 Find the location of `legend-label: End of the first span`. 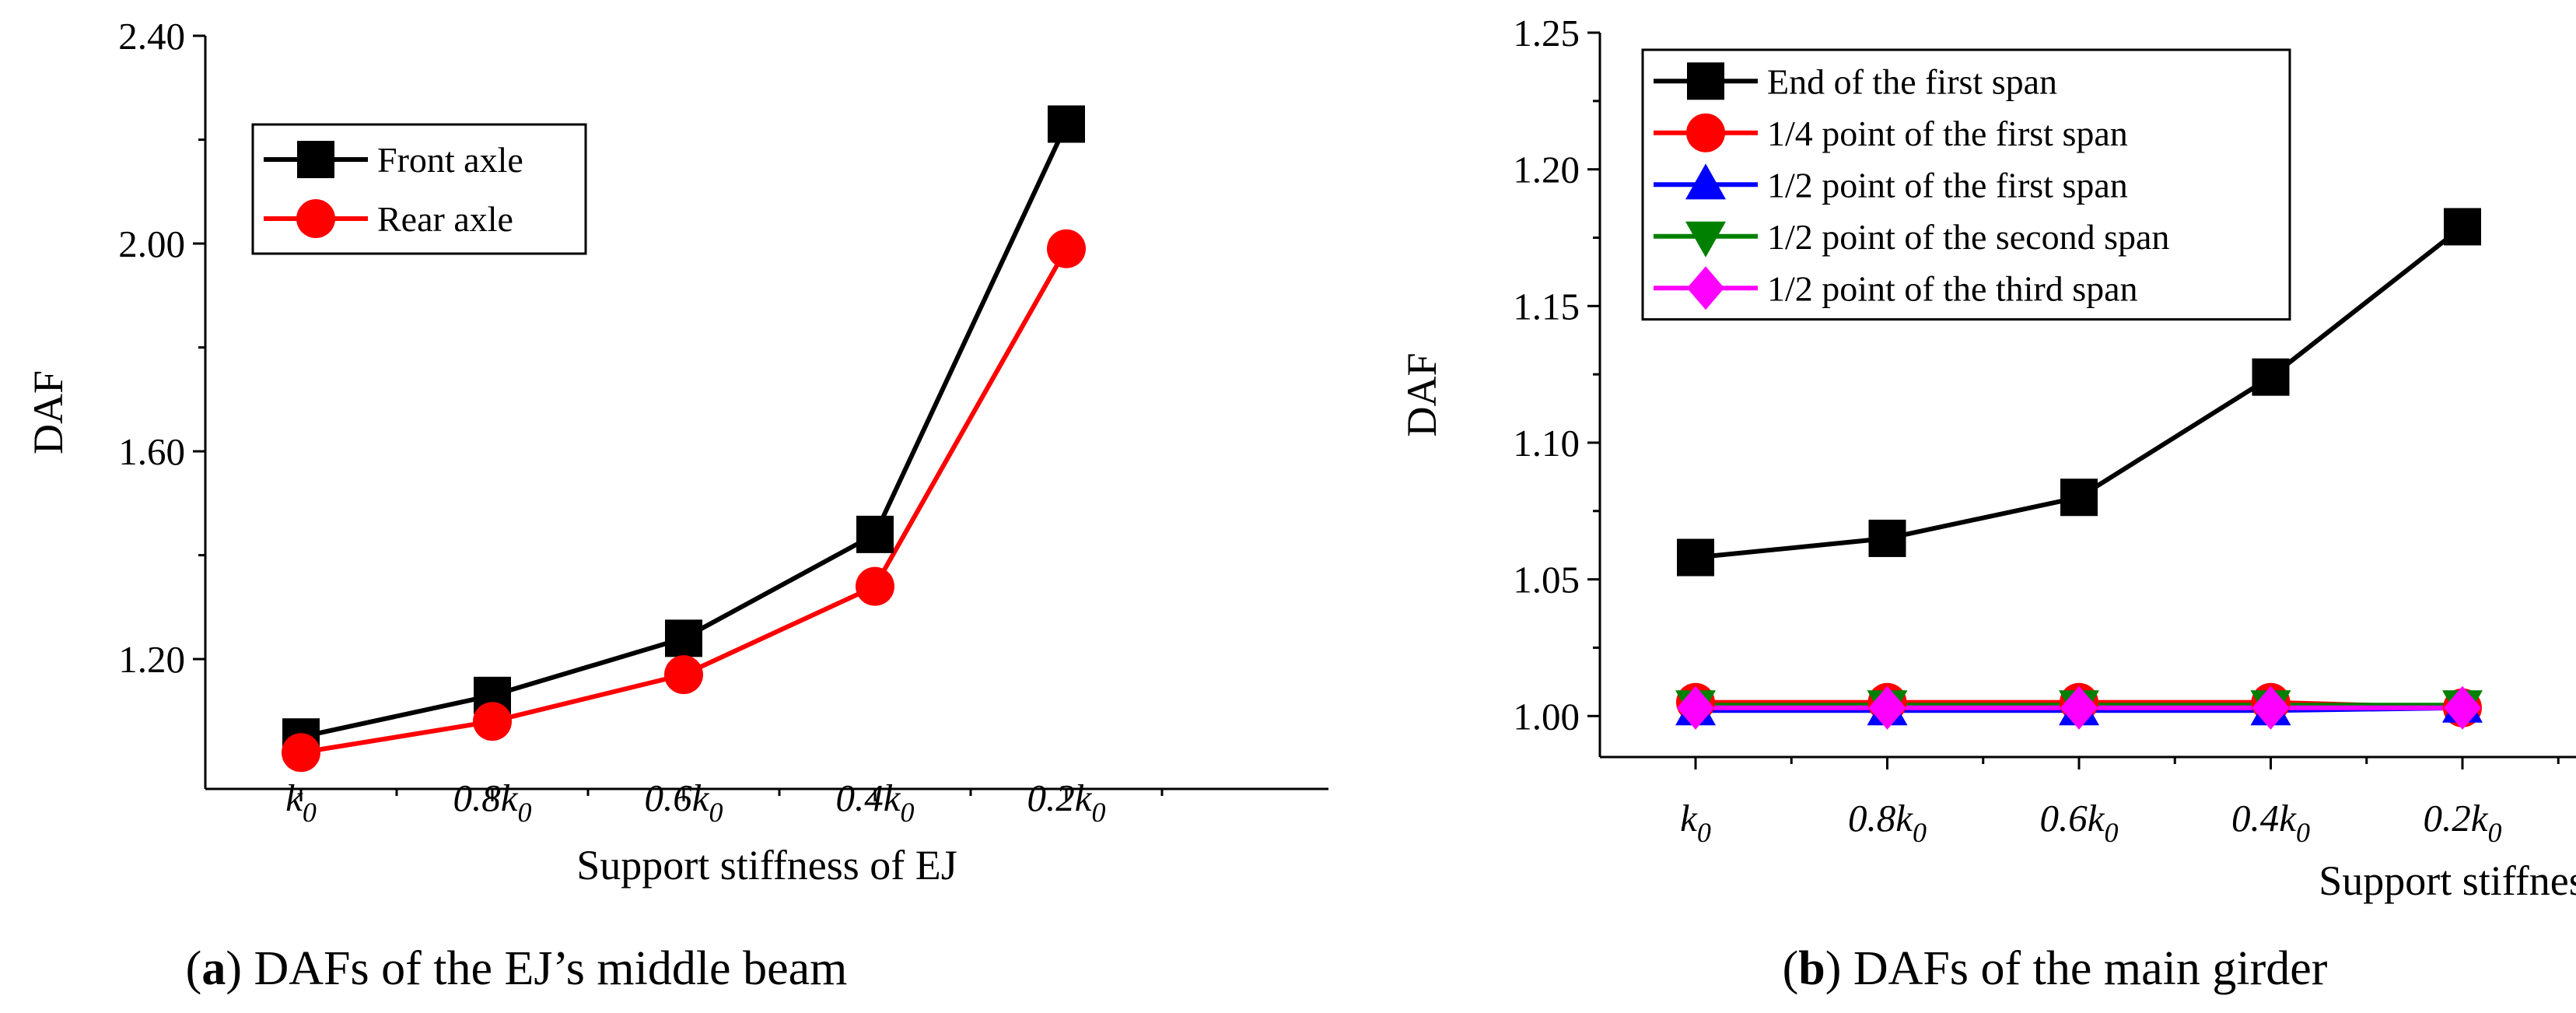

legend-label: End of the first span is located at coordinates (1912, 81).